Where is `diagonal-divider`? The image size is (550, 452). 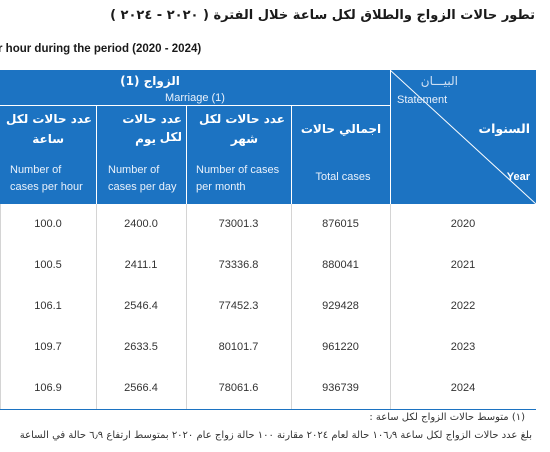 diagonal-divider is located at coordinates (463, 137).